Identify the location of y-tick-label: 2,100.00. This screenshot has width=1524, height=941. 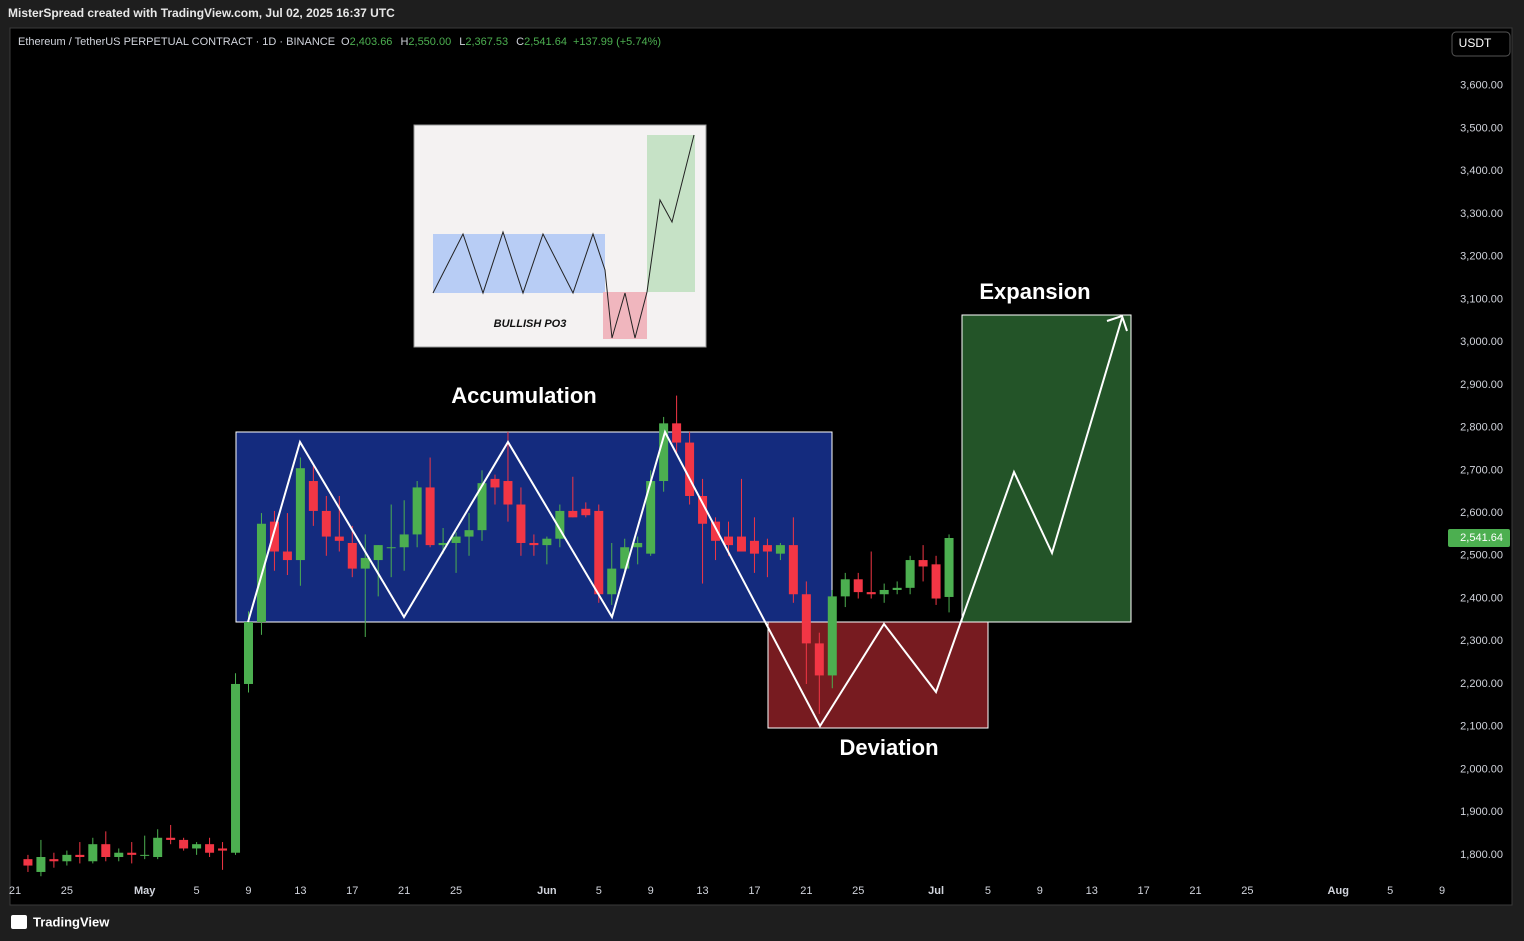
(1481, 727).